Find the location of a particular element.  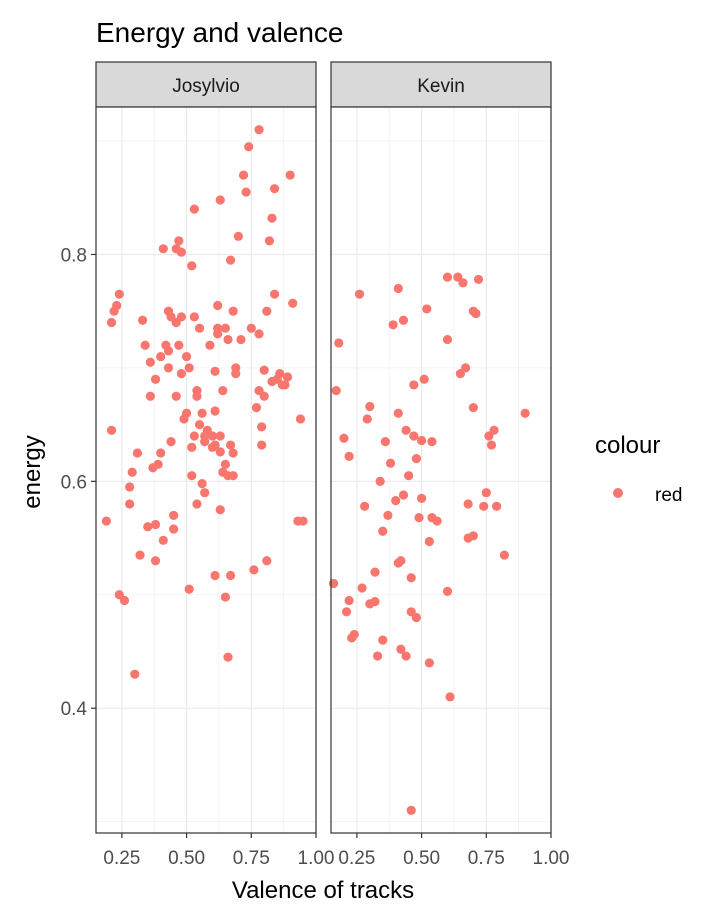

legend-label: red is located at coordinates (668, 495).